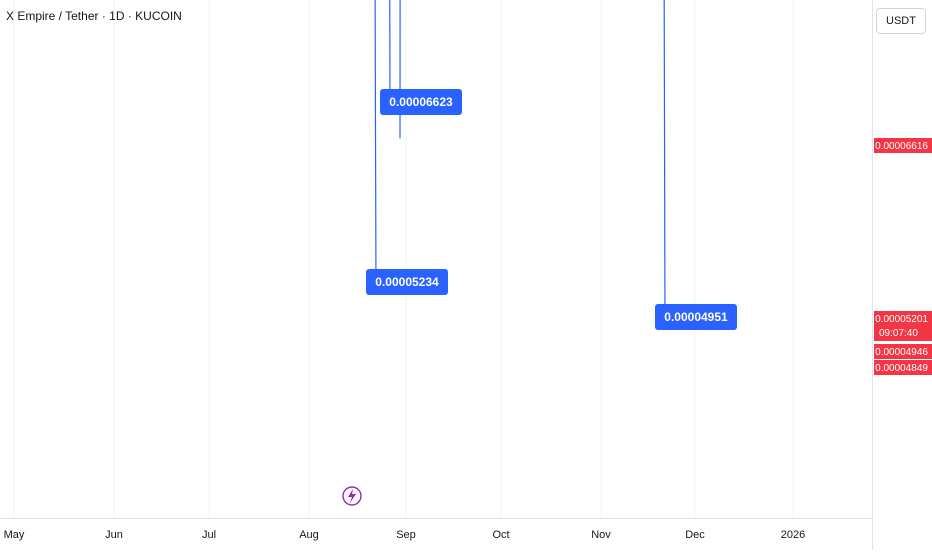  Describe the element at coordinates (309, 535) in the screenshot. I see `x-axis-tick-label: Aug` at that location.